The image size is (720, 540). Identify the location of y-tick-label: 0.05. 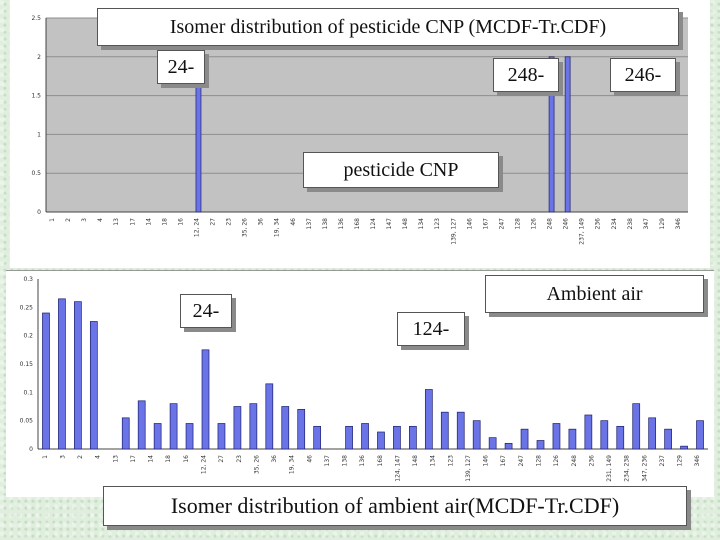
(27, 421).